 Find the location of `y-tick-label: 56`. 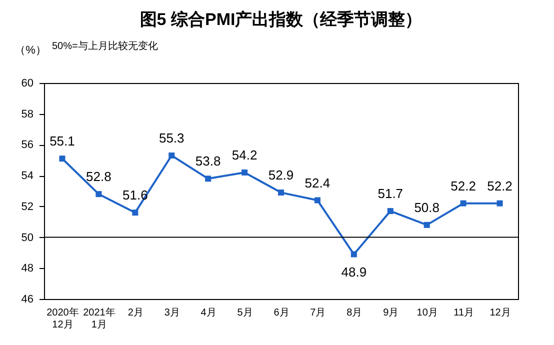

y-tick-label: 56 is located at coordinates (27, 145).